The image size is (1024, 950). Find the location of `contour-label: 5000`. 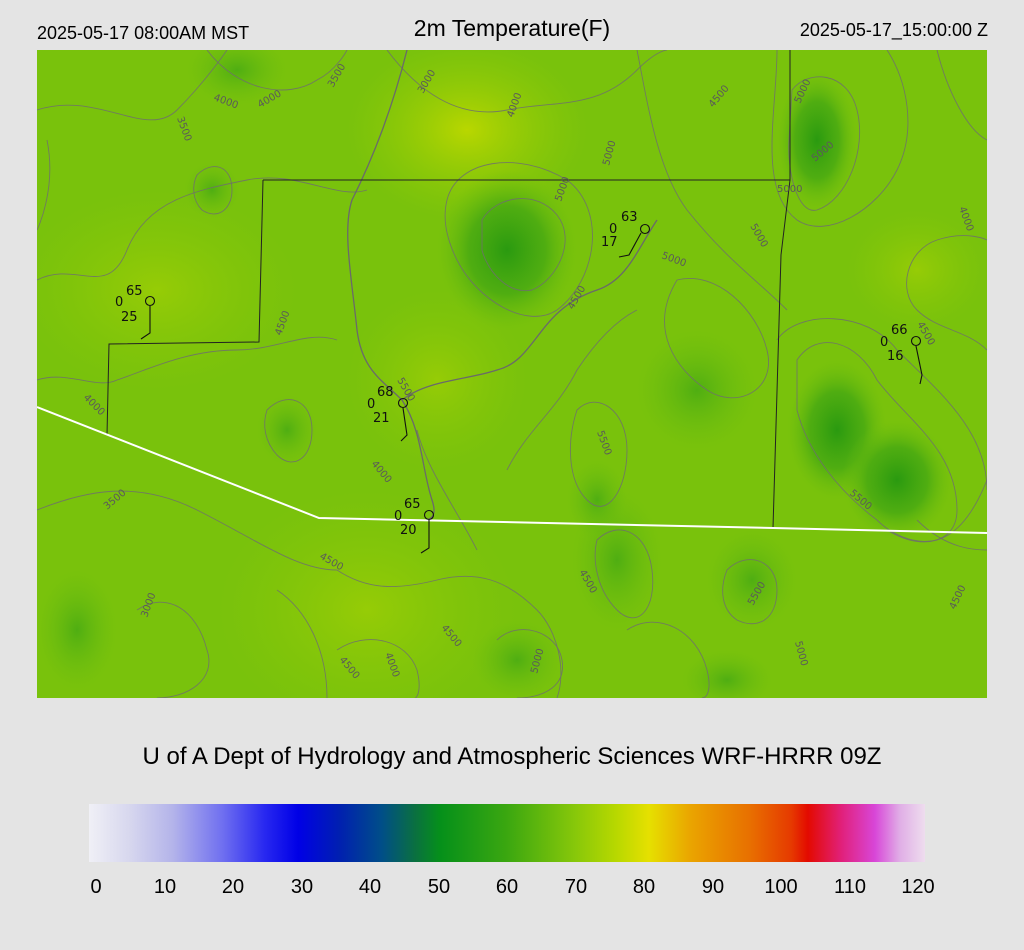

contour-label: 5000 is located at coordinates (789, 189).